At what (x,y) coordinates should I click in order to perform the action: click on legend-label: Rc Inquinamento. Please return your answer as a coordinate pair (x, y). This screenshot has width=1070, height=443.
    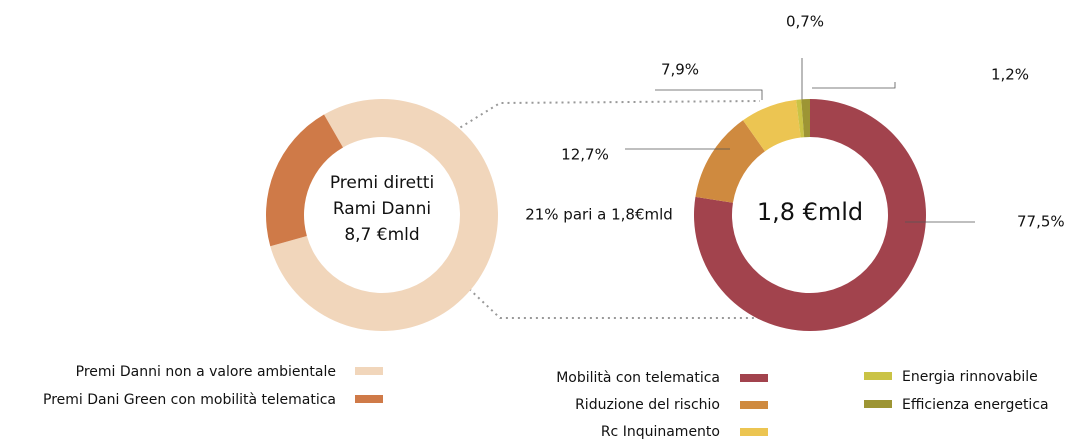
    Looking at the image, I should click on (660, 431).